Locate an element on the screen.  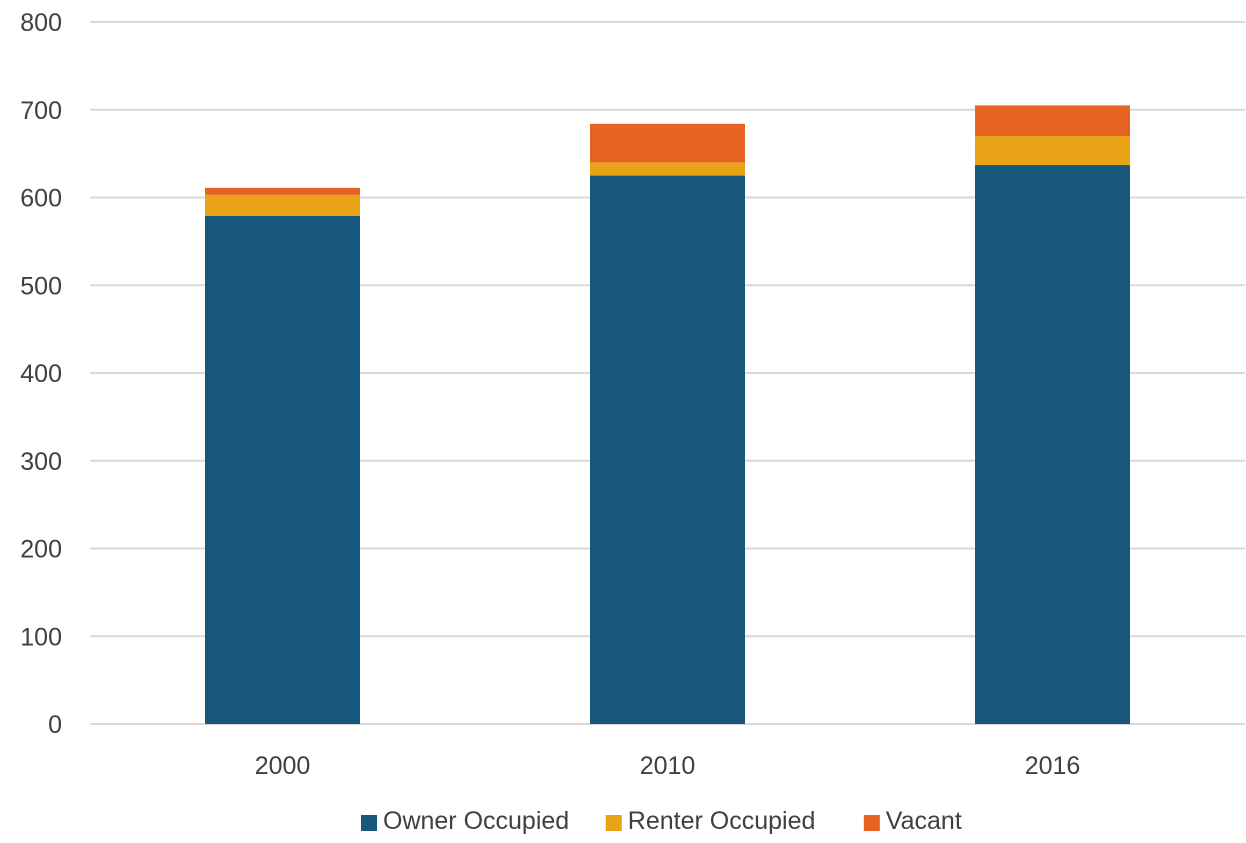
bar-segment-renter-occupied-2016 is located at coordinates (1052, 151).